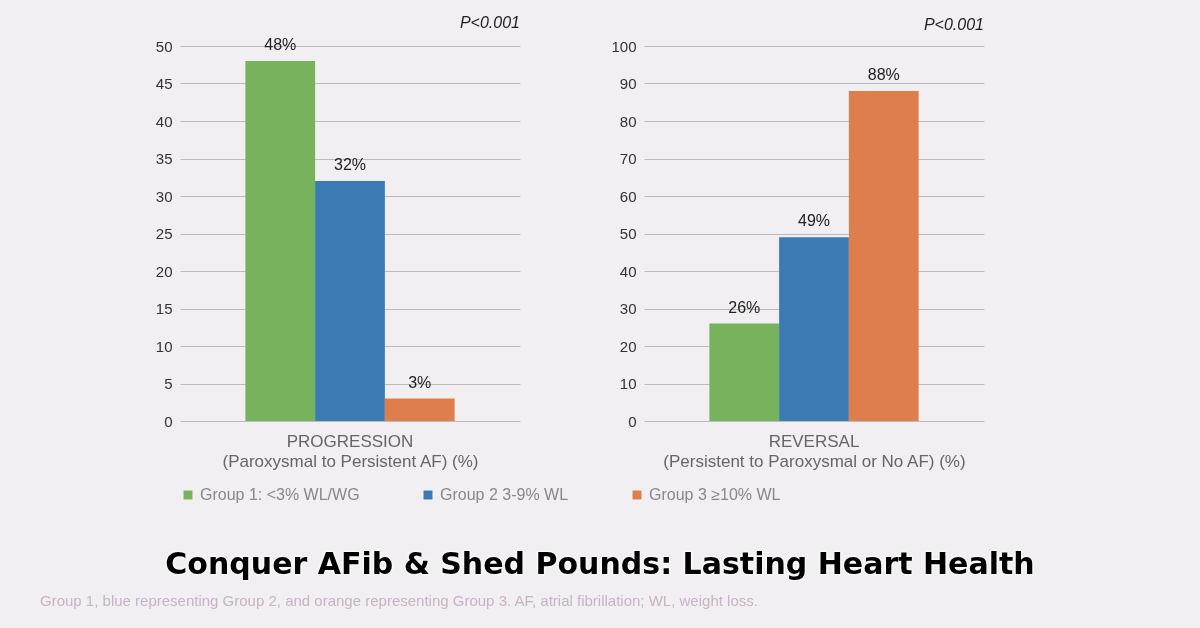 Image resolution: width=1200 pixels, height=628 pixels. Describe the element at coordinates (814, 221) in the screenshot. I see `data-label: 49%` at that location.